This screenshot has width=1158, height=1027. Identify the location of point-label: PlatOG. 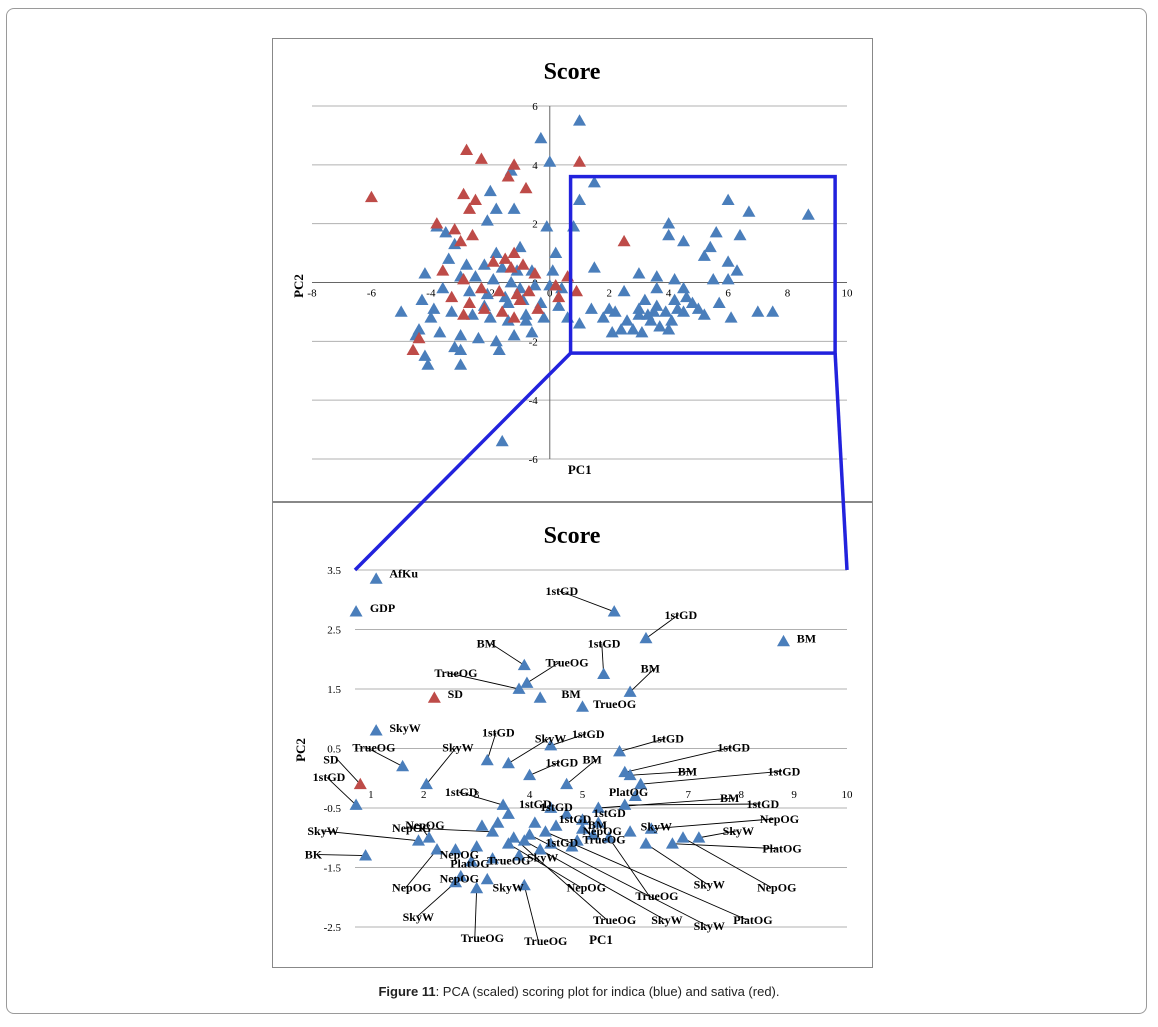
(781, 849).